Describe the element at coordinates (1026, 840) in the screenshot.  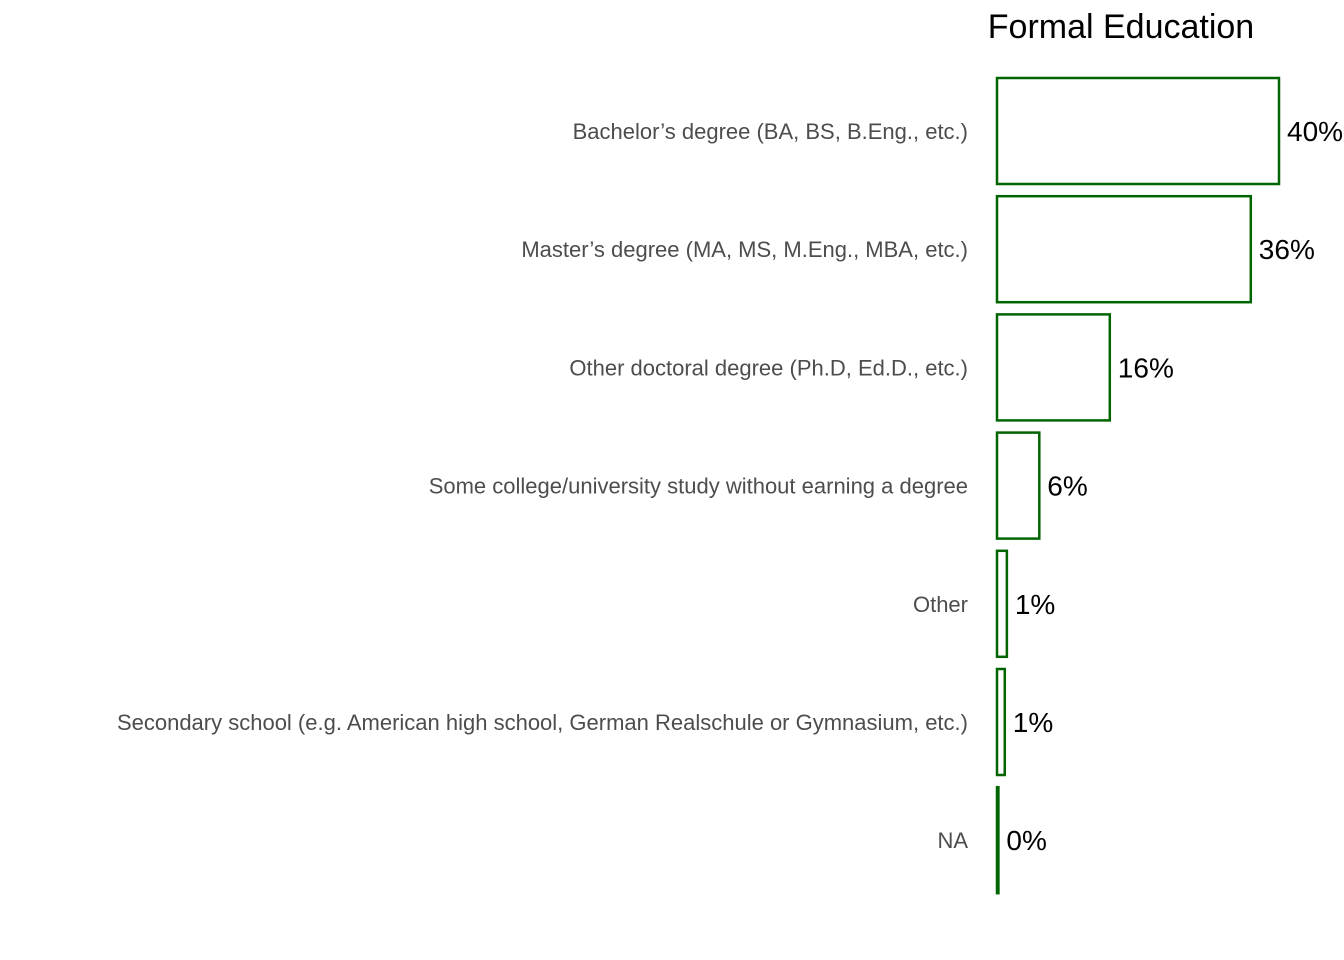
I see `value-label-6: 0%` at that location.